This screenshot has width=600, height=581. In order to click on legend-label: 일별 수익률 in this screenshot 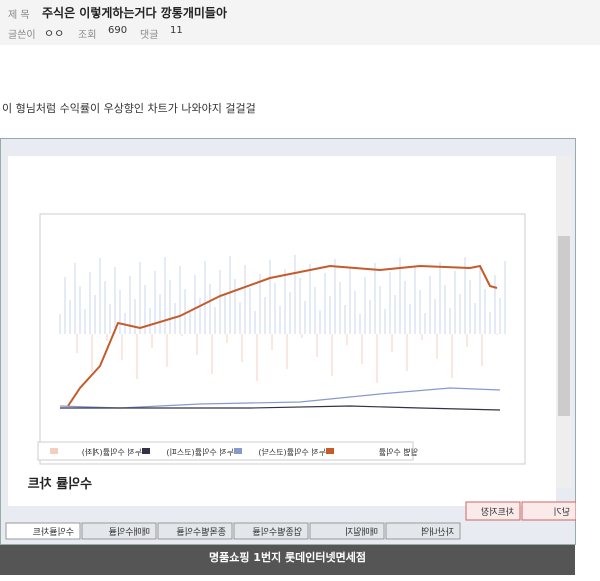, I will do `click(398, 452)`.